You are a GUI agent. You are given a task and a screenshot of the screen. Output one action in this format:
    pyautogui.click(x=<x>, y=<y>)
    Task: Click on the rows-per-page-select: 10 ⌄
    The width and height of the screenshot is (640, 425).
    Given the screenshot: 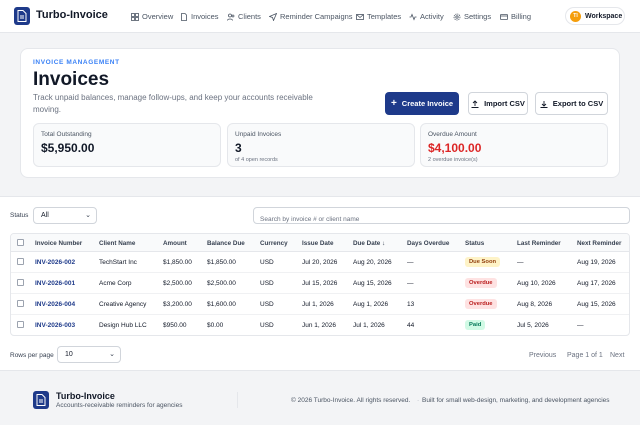 What is the action you would take?
    pyautogui.click(x=89, y=354)
    